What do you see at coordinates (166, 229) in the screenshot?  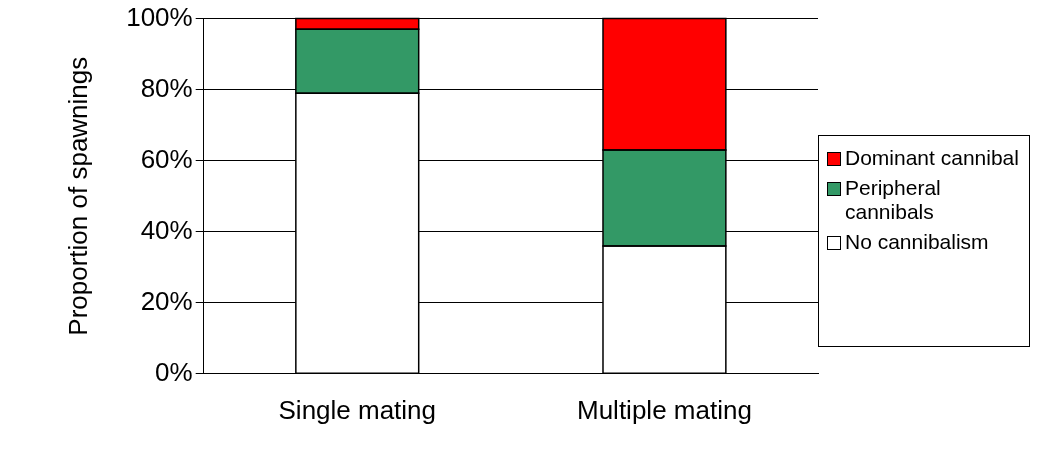 I see `y-tick-label: 40%` at bounding box center [166, 229].